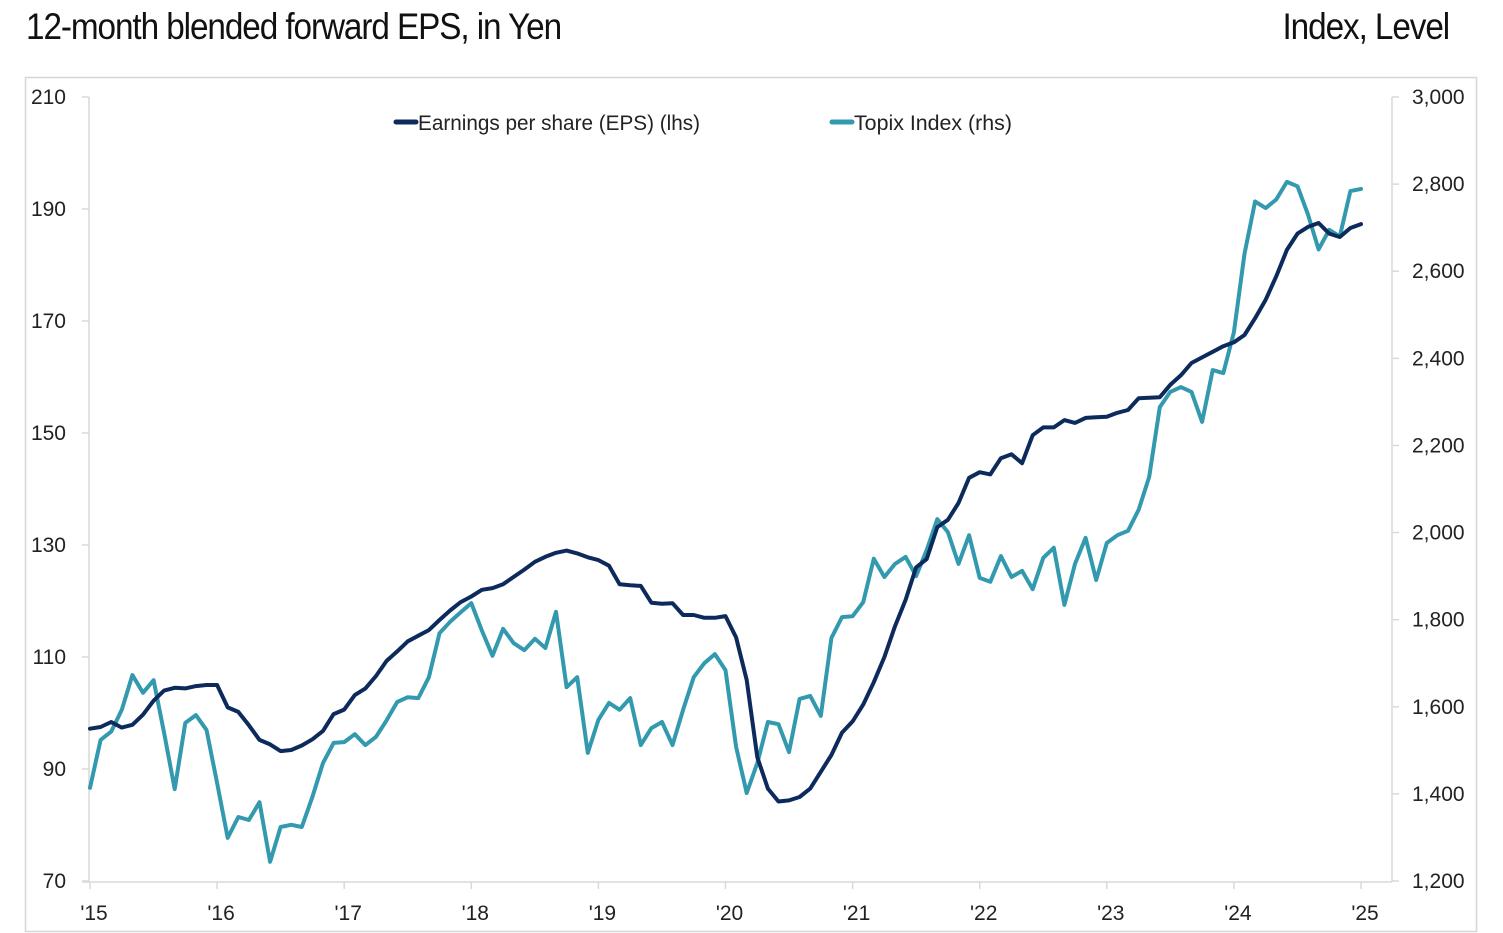 The width and height of the screenshot is (1503, 933). Describe the element at coordinates (220, 913) in the screenshot. I see `x-tick-label: '16` at that location.